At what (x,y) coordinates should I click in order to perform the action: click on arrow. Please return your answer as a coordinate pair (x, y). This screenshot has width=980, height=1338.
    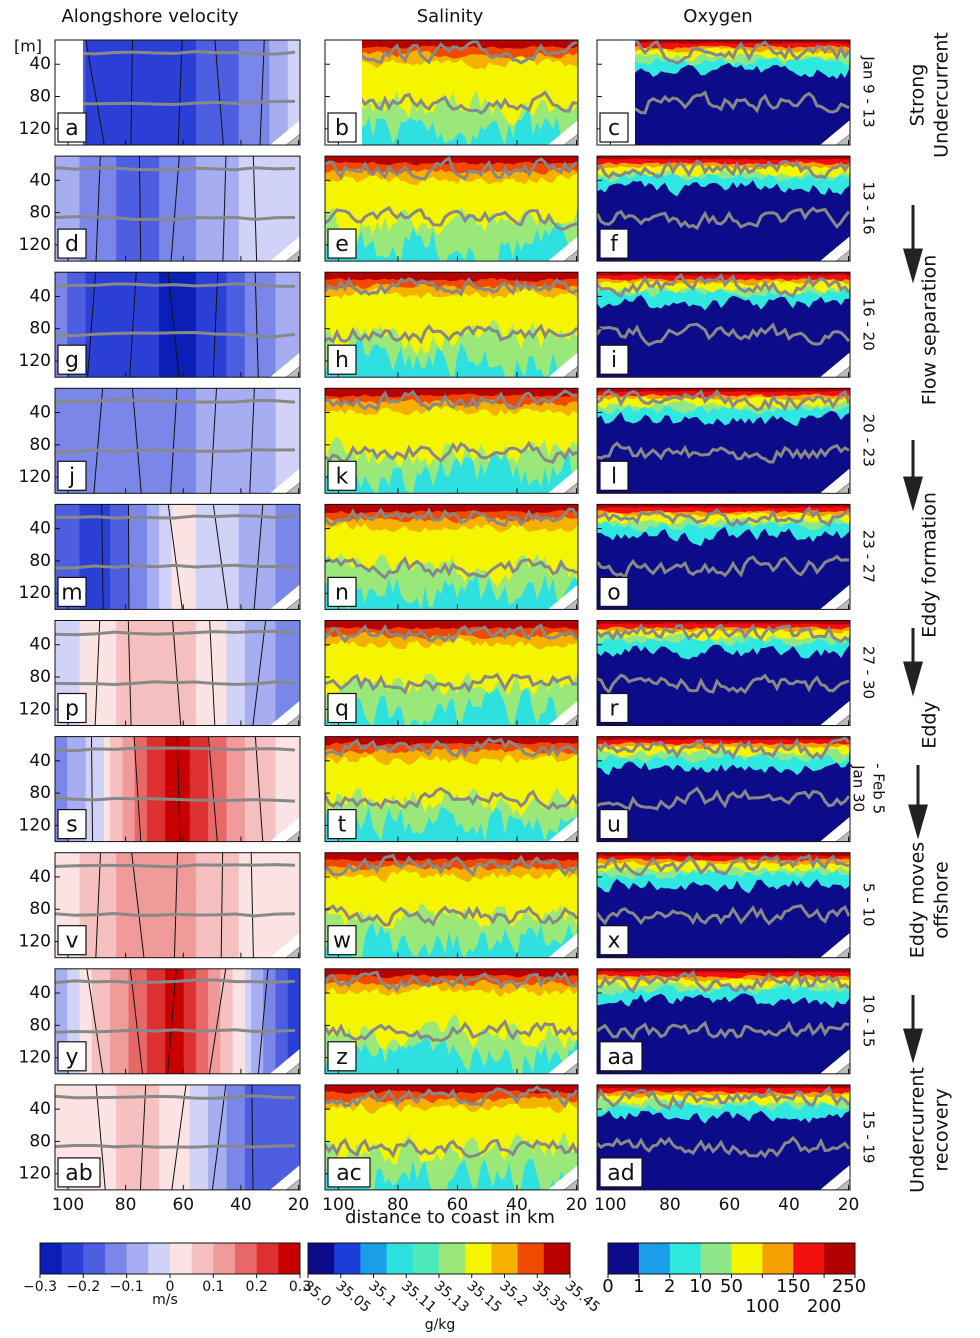
    Looking at the image, I should click on (913, 1029).